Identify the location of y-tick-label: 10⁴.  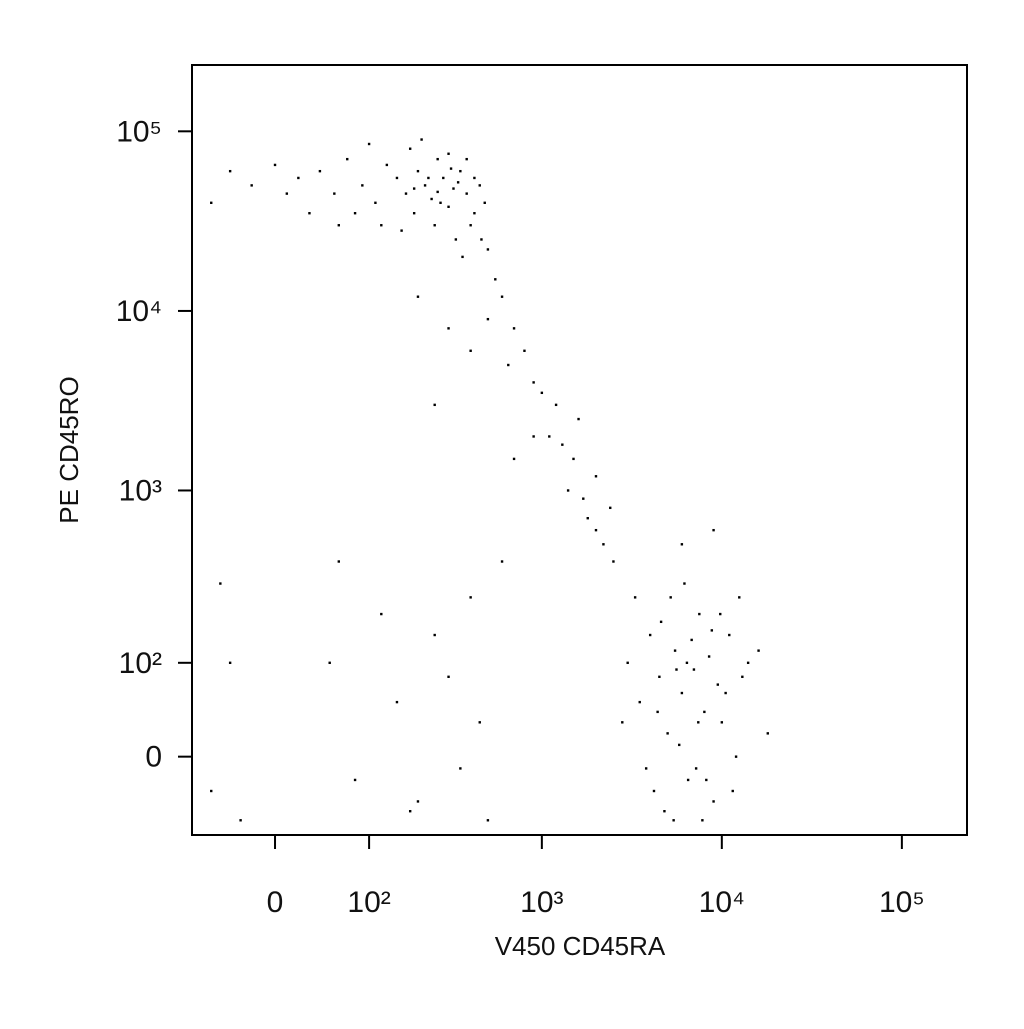
(139, 311).